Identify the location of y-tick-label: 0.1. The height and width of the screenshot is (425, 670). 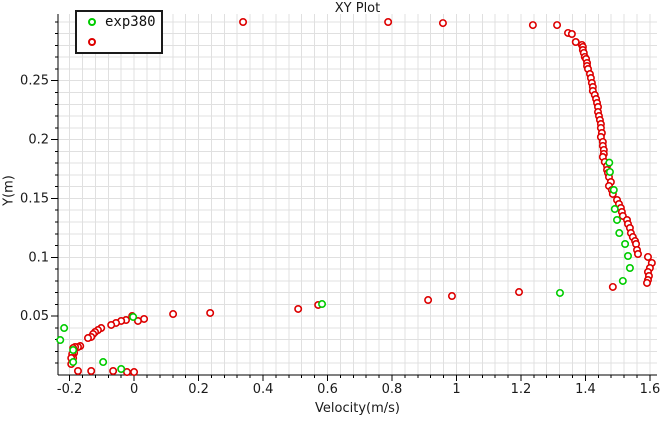
(38, 257).